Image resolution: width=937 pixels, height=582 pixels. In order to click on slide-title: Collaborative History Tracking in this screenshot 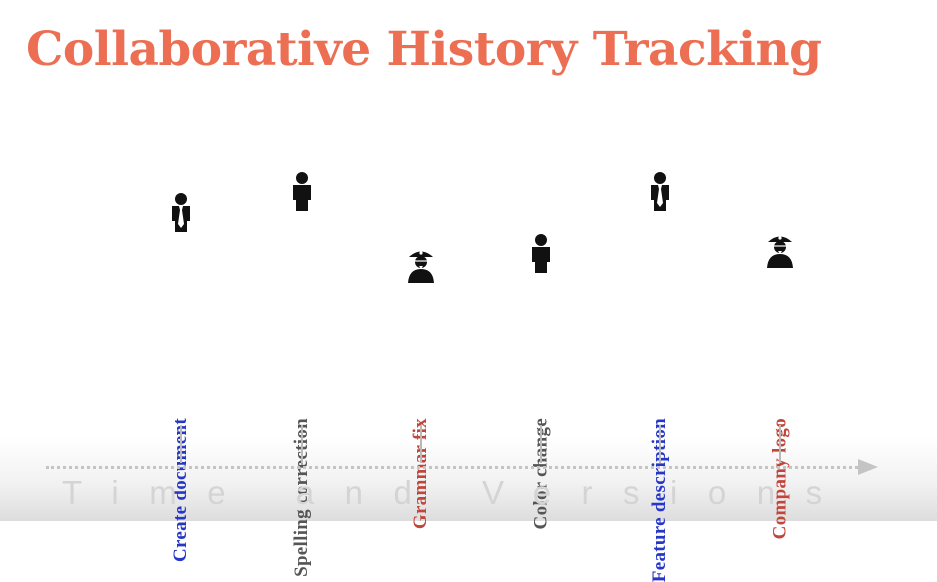, I will do `click(424, 49)`.